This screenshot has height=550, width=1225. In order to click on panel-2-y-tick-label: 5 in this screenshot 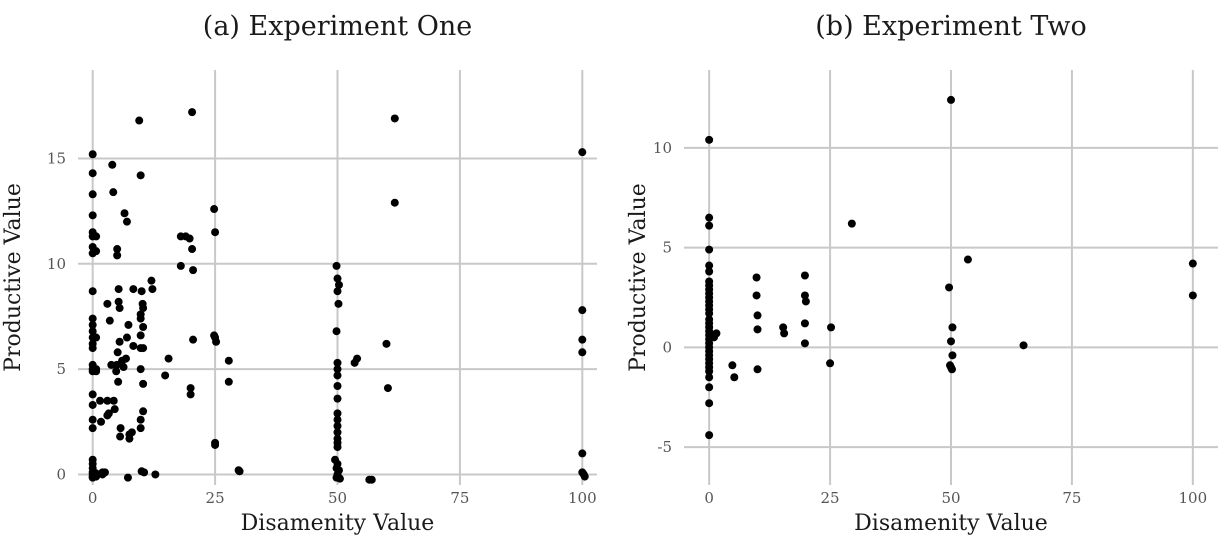, I will do `click(667, 248)`.